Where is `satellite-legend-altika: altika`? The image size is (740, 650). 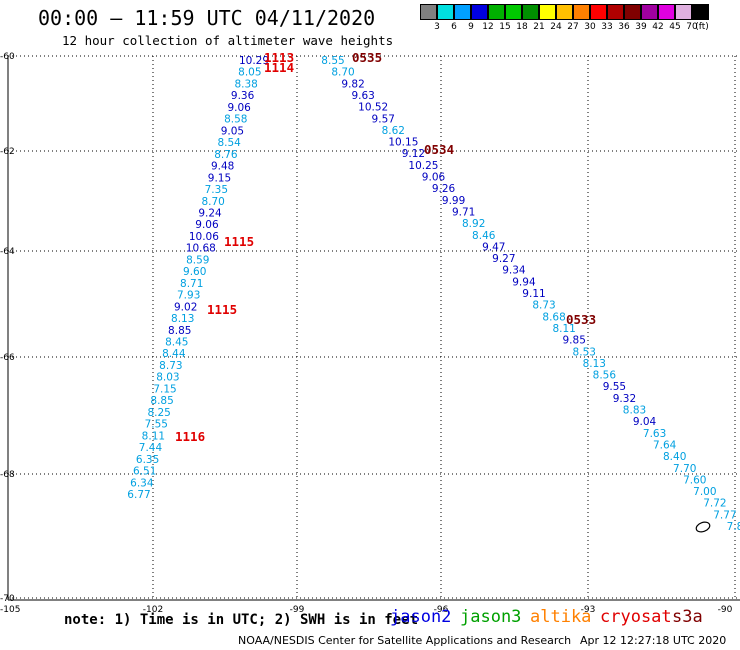
satellite-legend-altika: altika is located at coordinates (561, 617).